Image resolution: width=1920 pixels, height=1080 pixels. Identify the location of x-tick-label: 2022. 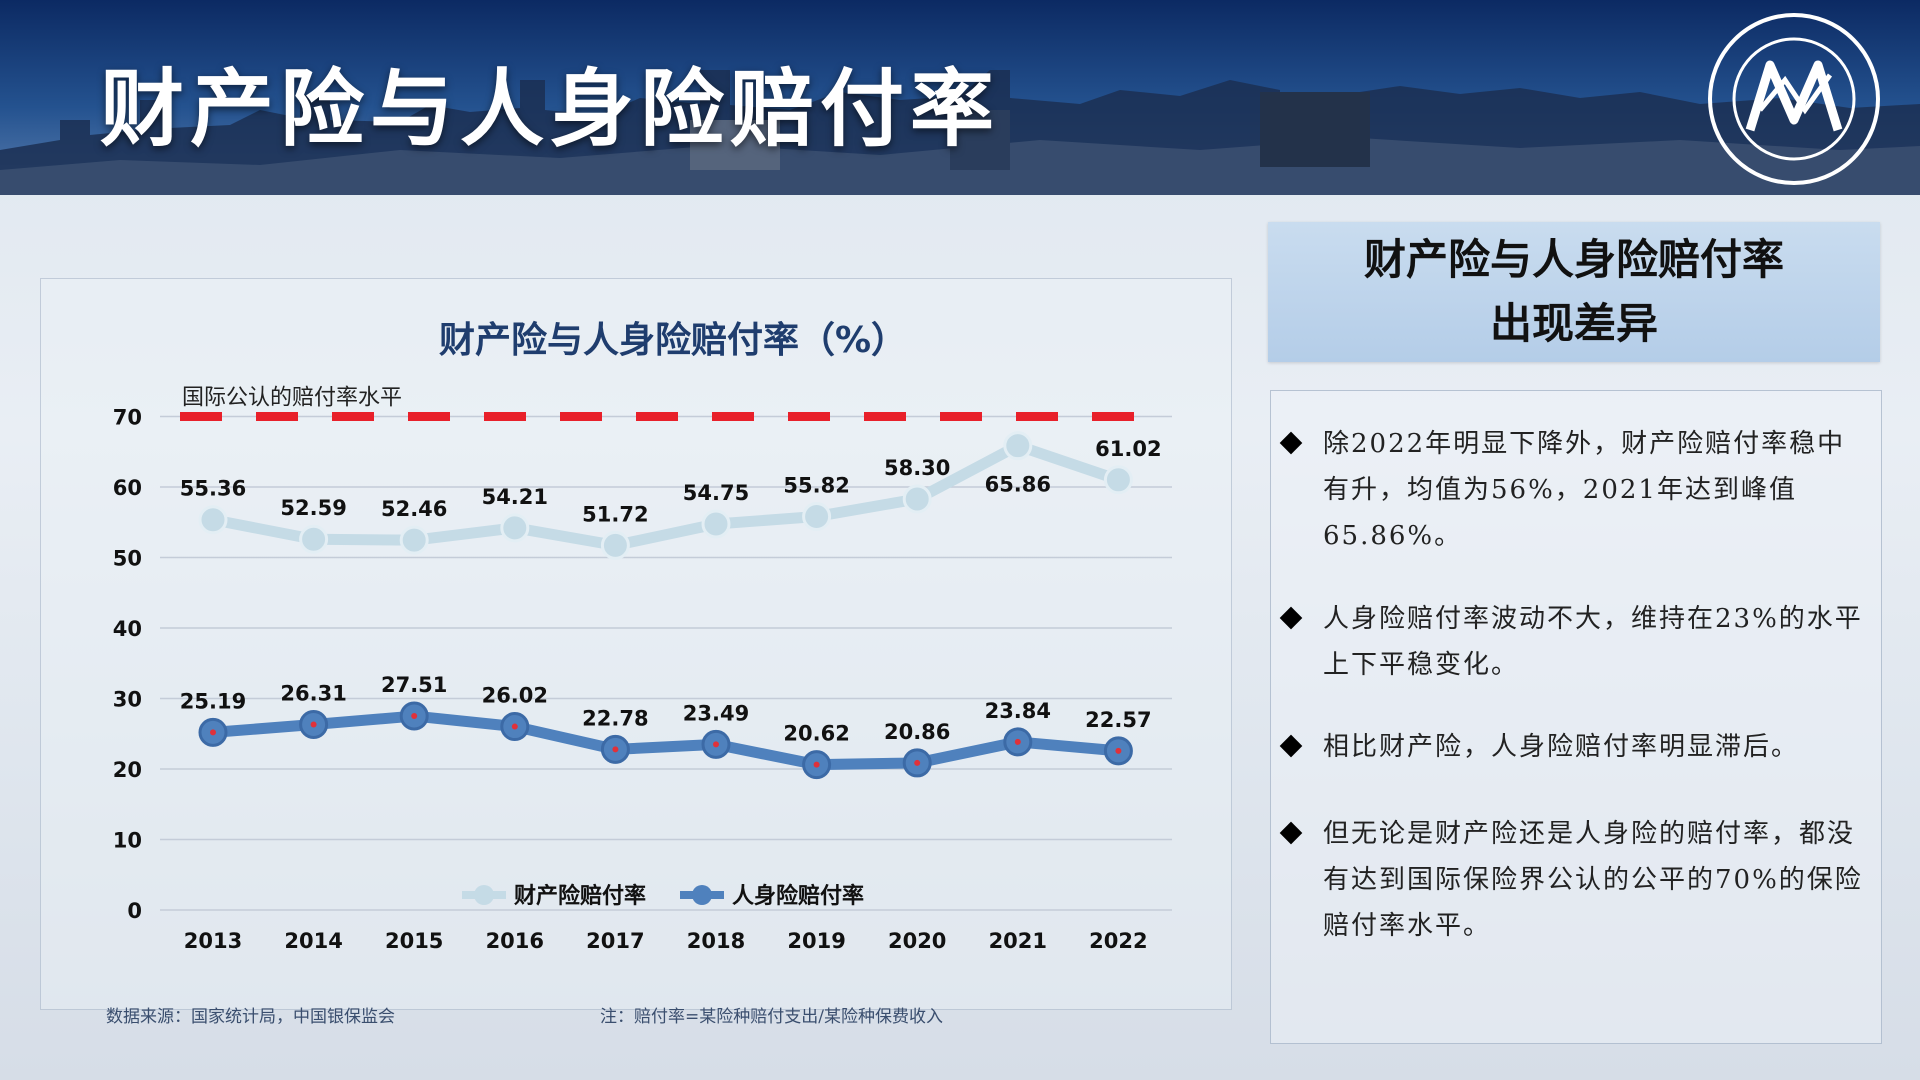
(1118, 941).